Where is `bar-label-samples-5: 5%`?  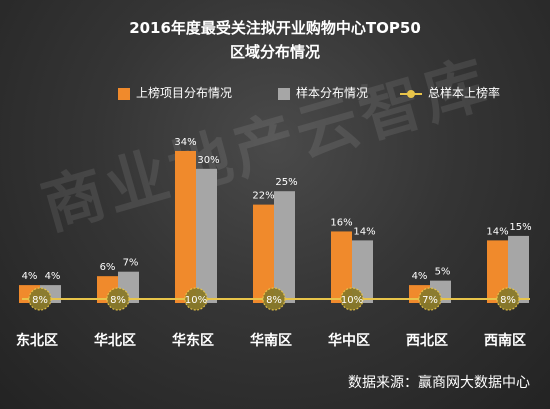
bar-label-samples-5: 5% is located at coordinates (443, 272).